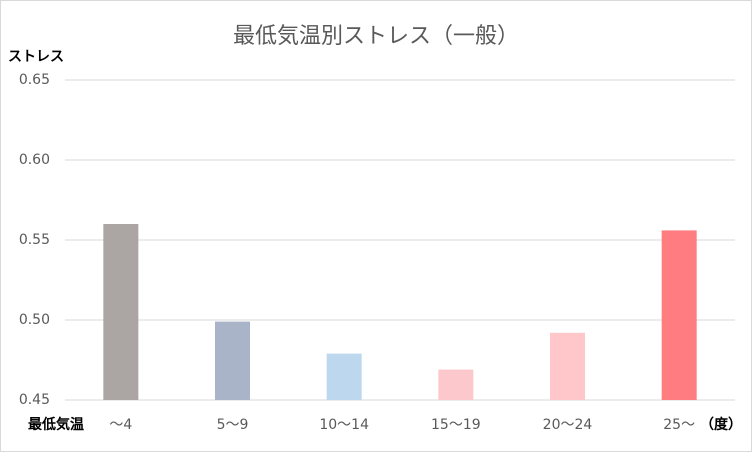  What do you see at coordinates (56, 424) in the screenshot?
I see `x-axis-label: 最低気温` at bounding box center [56, 424].